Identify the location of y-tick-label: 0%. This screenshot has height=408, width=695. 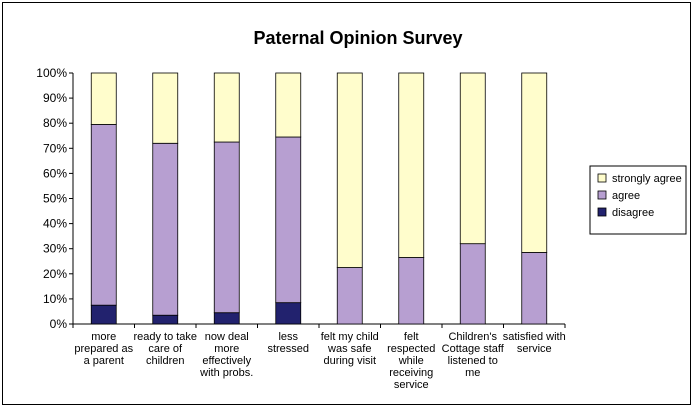
(59, 324).